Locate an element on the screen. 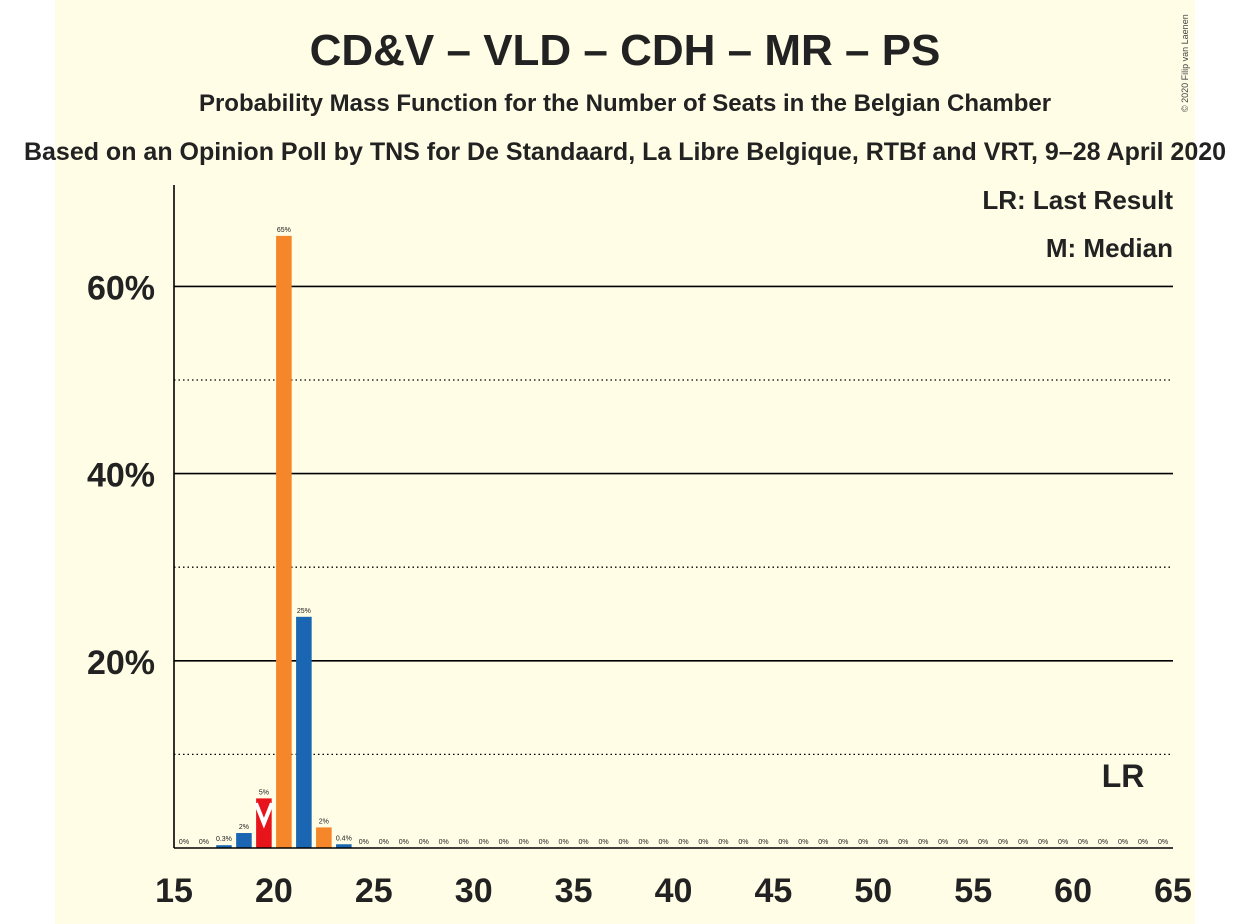 This screenshot has height=924, width=1250. legend-median: M: Median is located at coordinates (1109, 248).